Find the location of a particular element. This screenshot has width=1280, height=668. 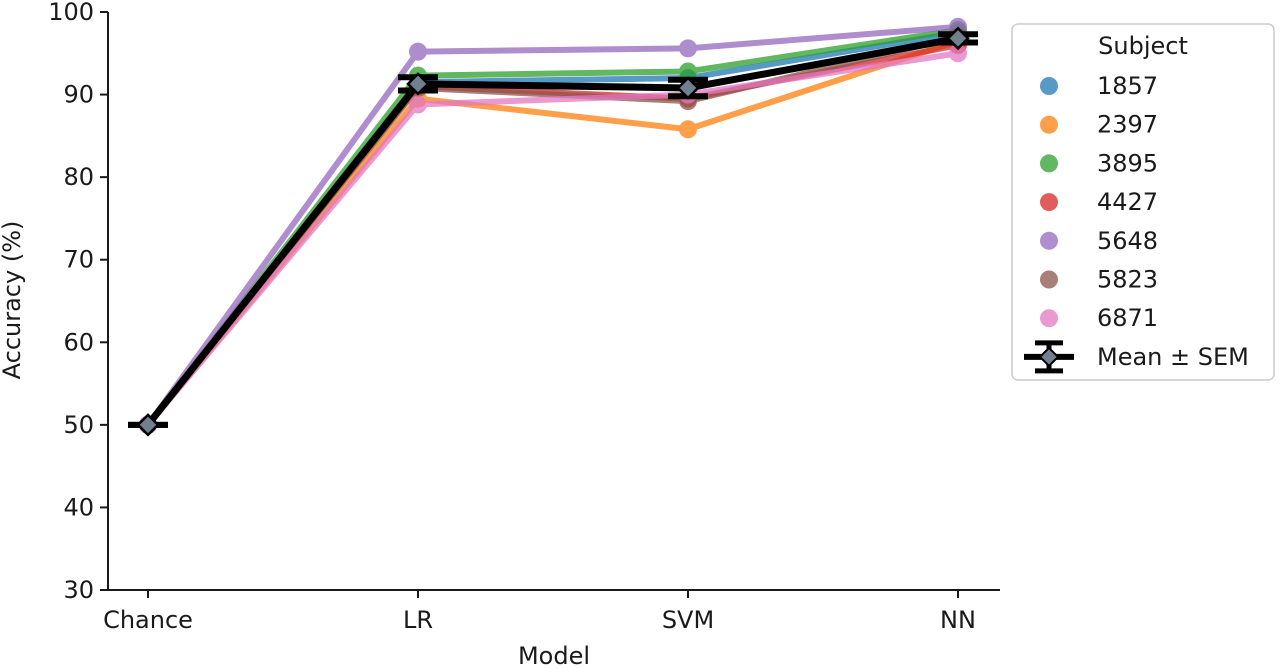

legend-title: Subject is located at coordinates (1143, 46).